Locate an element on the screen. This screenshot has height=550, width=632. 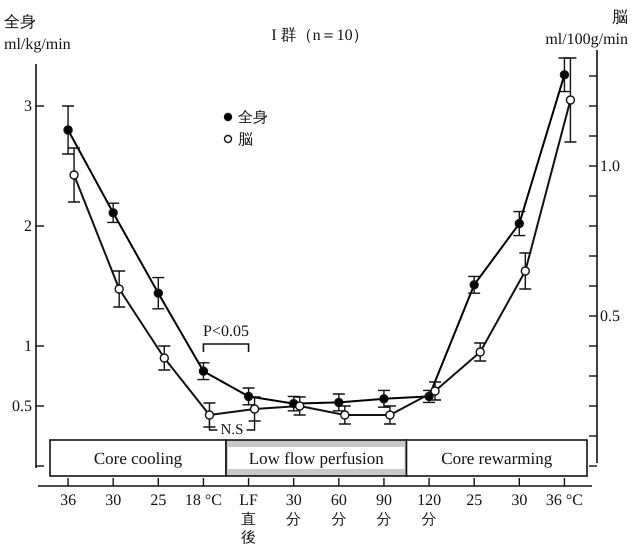
annotation: N.S is located at coordinates (232, 430).